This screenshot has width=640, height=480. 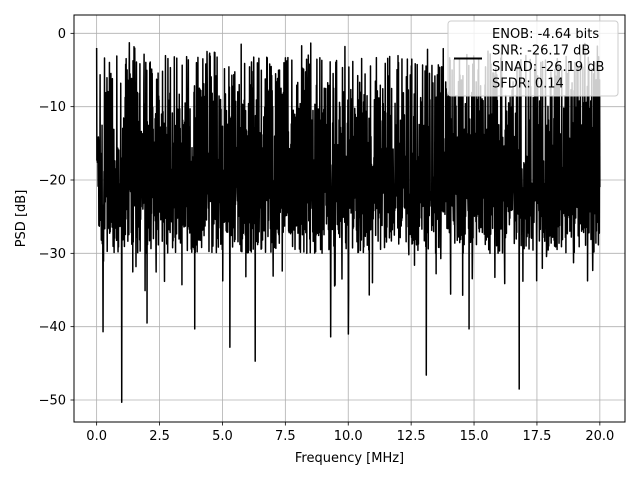 I want to click on x-tick-label: 12.5, so click(x=411, y=436).